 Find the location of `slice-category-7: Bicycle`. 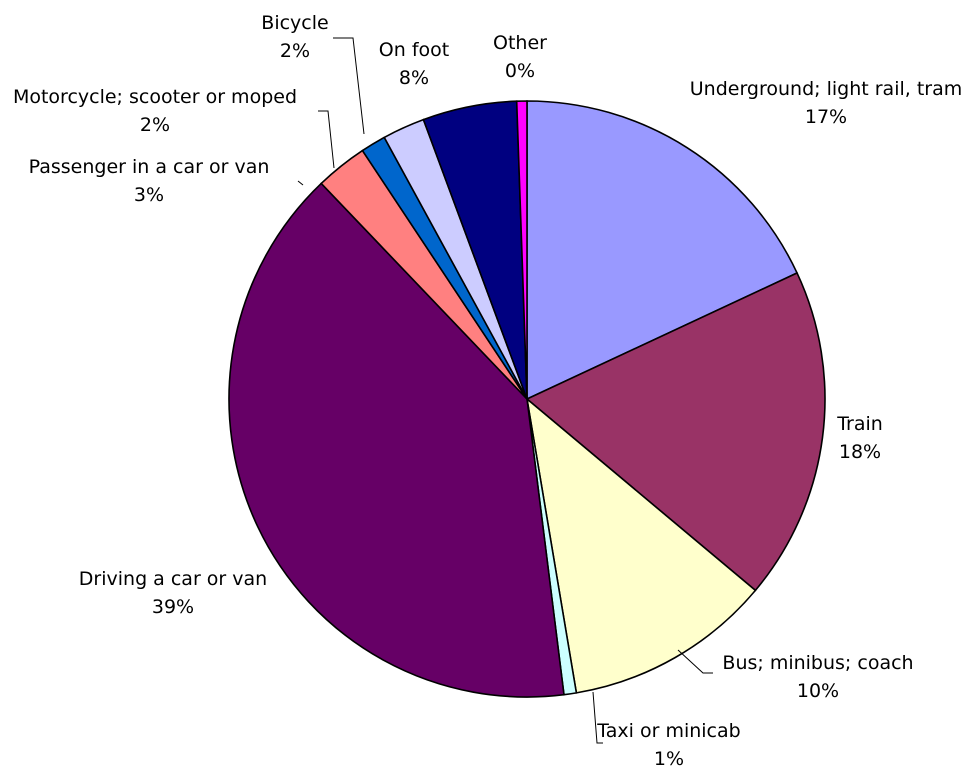

slice-category-7: Bicycle is located at coordinates (294, 23).